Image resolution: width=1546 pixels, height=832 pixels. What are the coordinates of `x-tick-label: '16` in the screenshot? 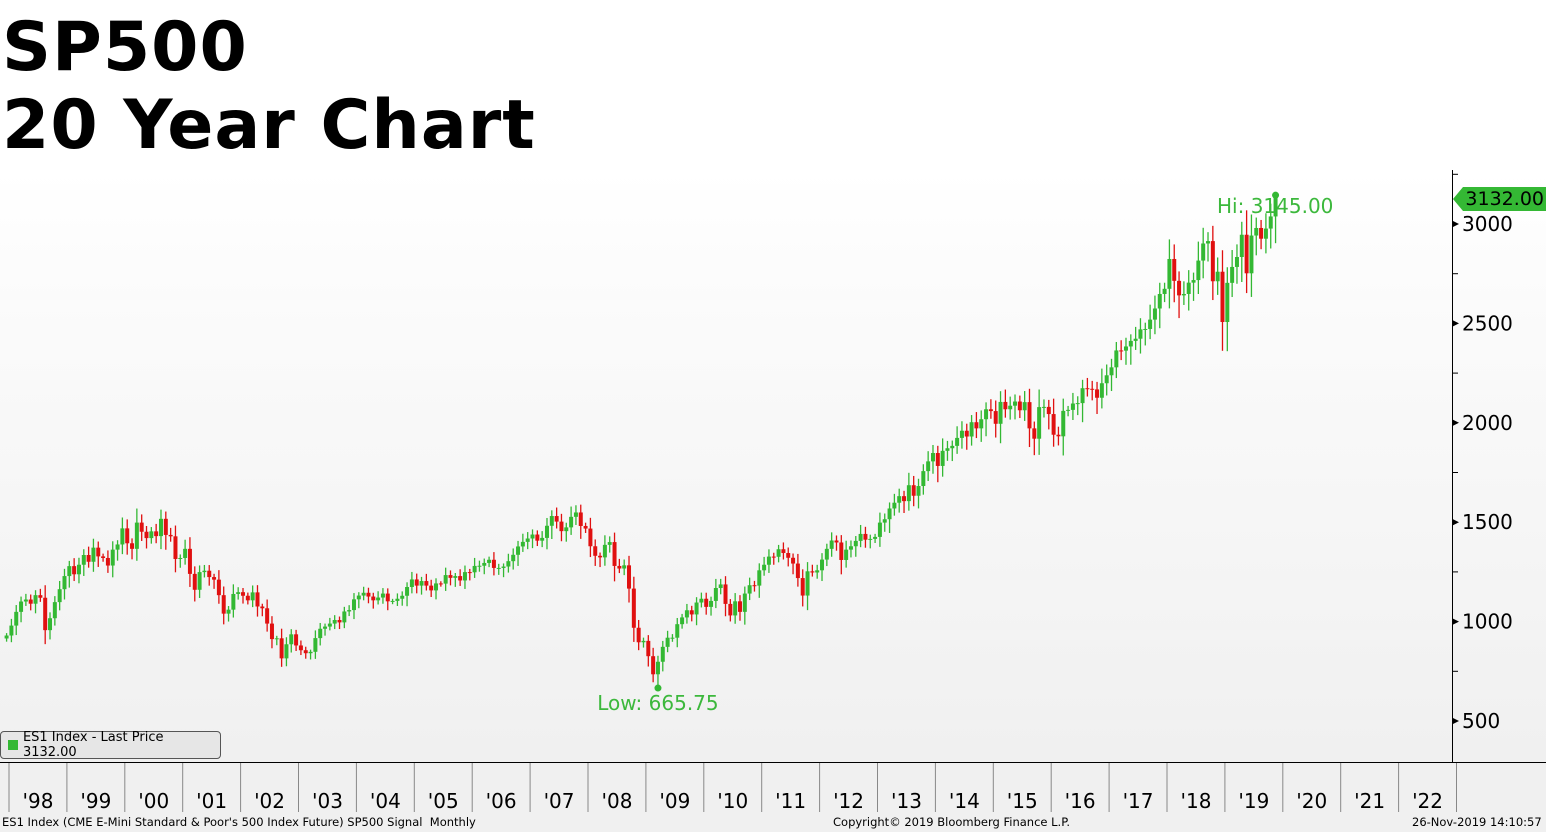 It's located at (1080, 801).